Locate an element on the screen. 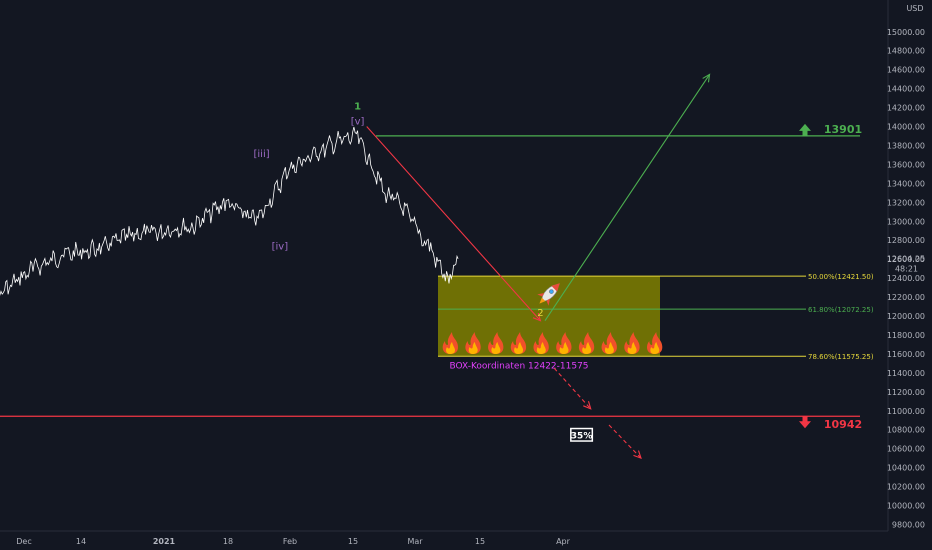 This screenshot has height=550, width=932. y-tick-label: 10200.00 is located at coordinates (906, 487).